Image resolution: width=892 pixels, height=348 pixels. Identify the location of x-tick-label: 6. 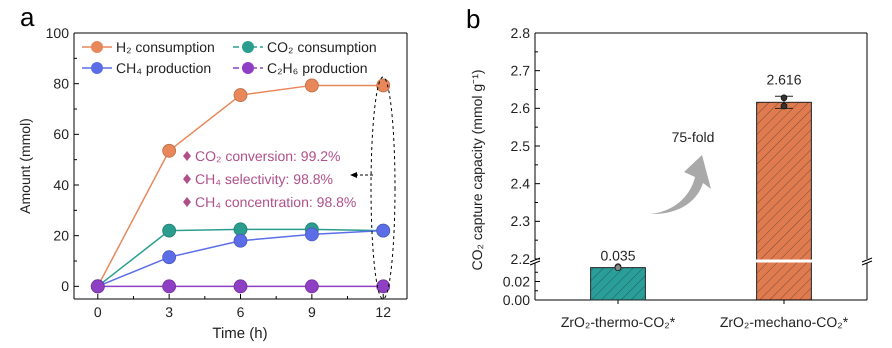
(240, 312).